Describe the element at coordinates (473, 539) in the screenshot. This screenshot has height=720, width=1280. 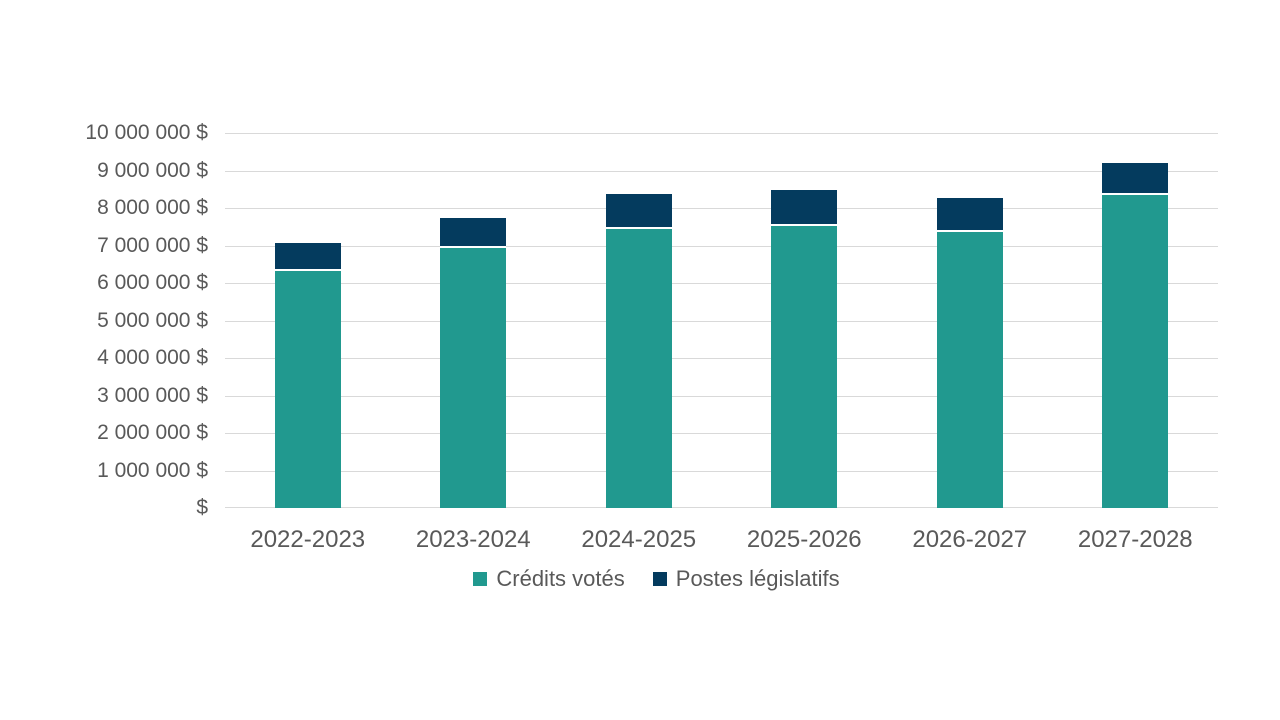
I see `x-tick-label: 2023-2024` at that location.